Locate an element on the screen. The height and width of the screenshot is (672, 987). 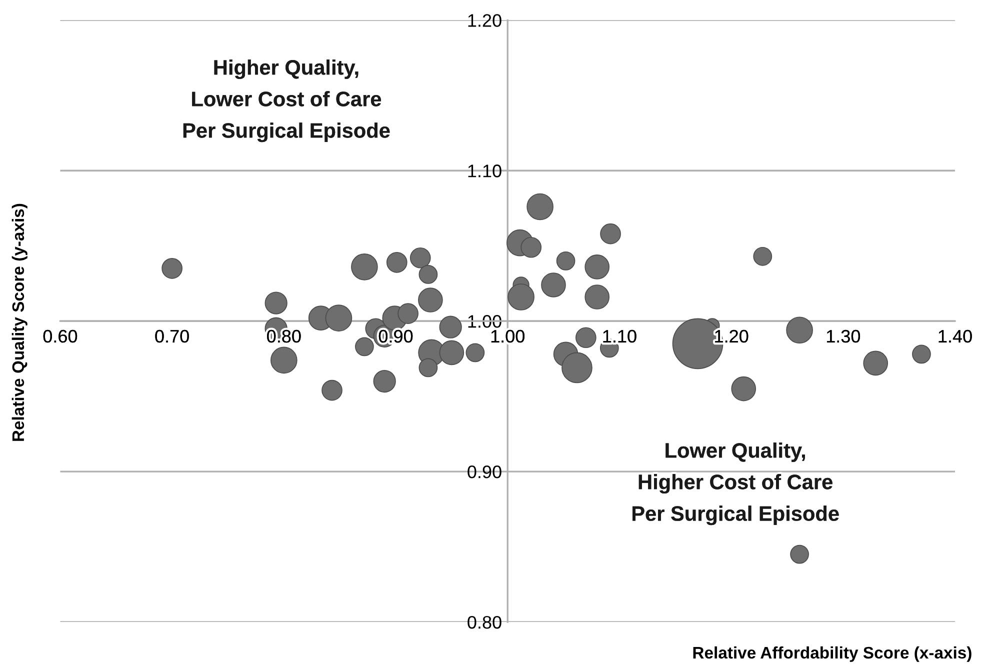
y-axis-title: Relative Quality Score (y-axis) is located at coordinates (20, 322).